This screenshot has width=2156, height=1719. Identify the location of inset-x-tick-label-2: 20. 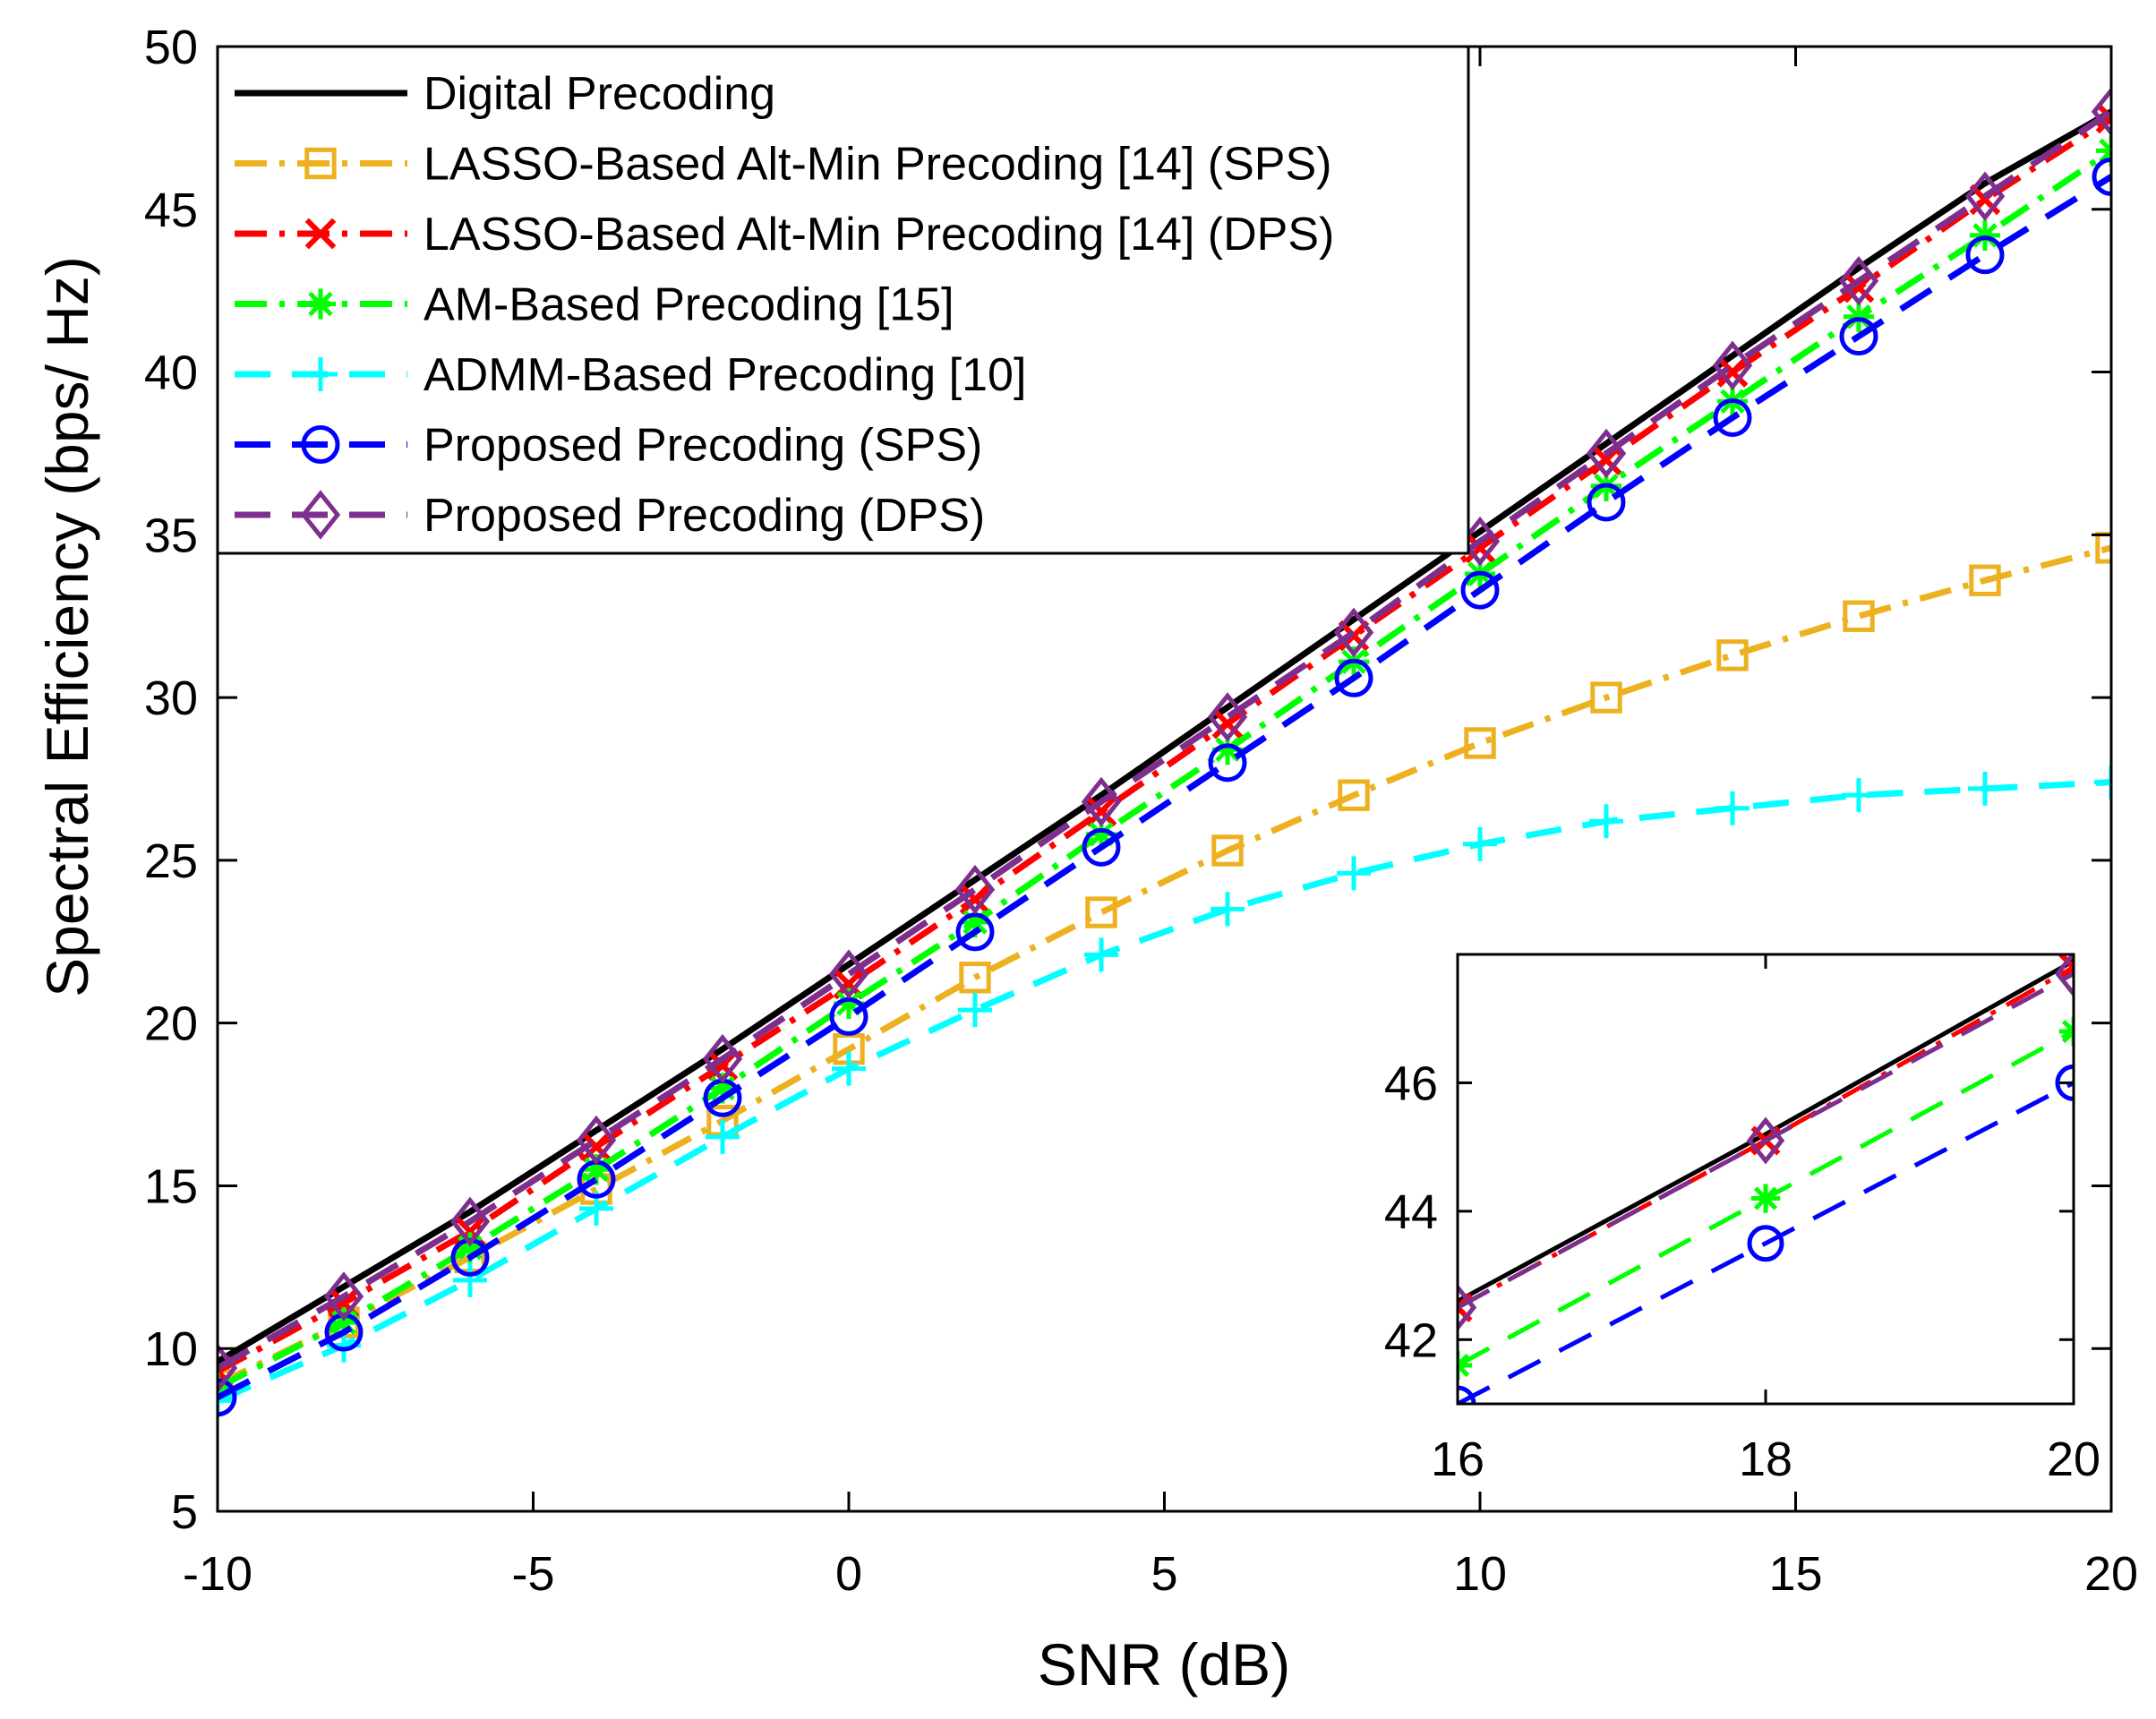
(2073, 1459).